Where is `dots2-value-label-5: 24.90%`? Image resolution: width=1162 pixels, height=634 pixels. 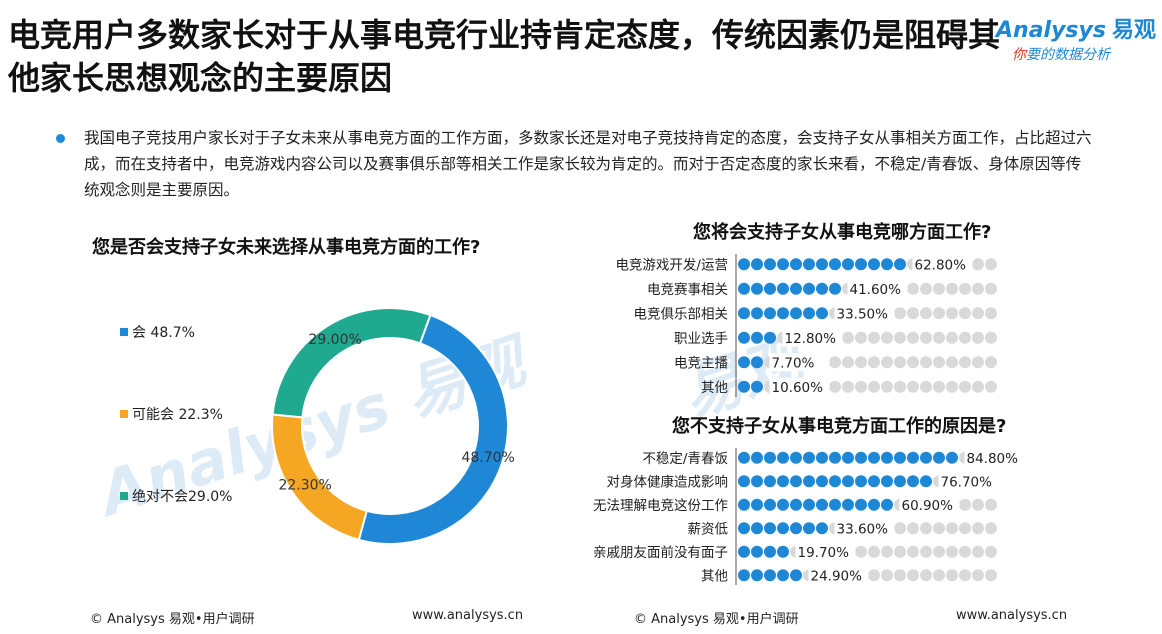 dots2-value-label-5: 24.90% is located at coordinates (837, 576).